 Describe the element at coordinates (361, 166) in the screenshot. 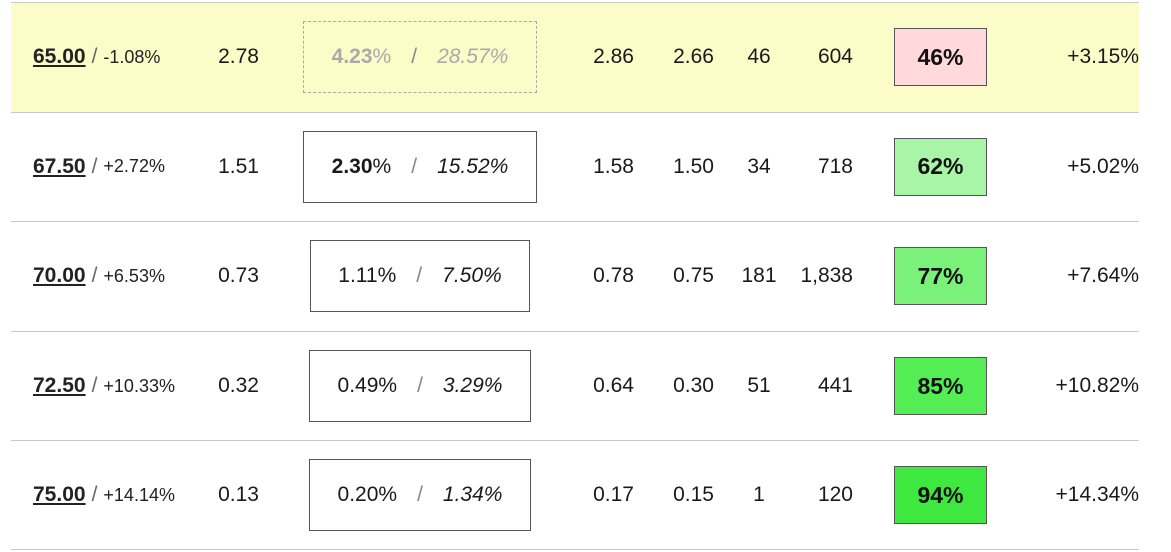

I see `return-percent: 2.30%` at that location.